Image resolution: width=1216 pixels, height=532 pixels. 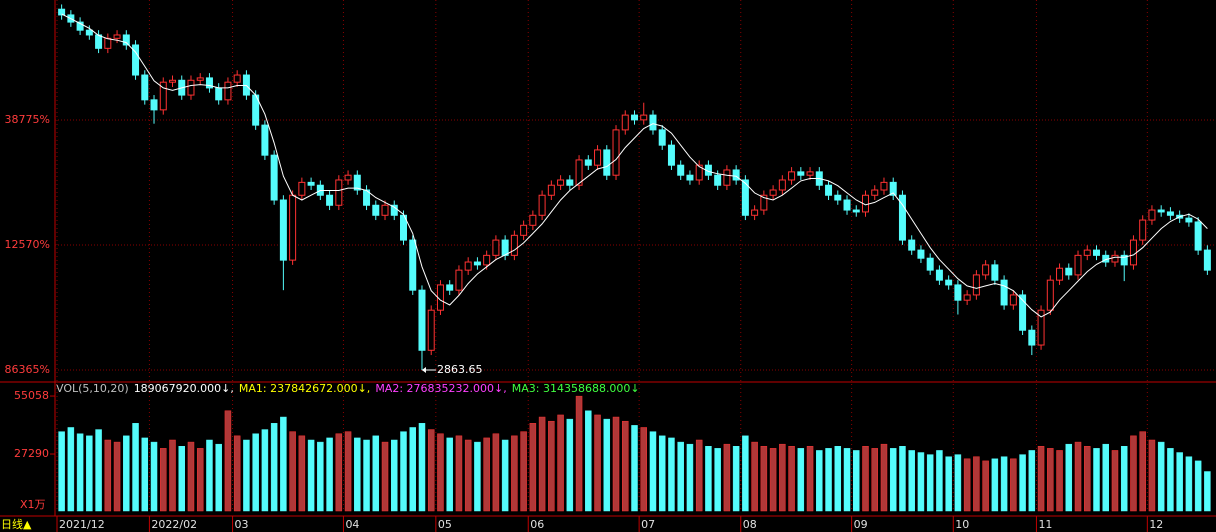 I want to click on legend-entry: 189067920.000↓,, so click(x=184, y=388).